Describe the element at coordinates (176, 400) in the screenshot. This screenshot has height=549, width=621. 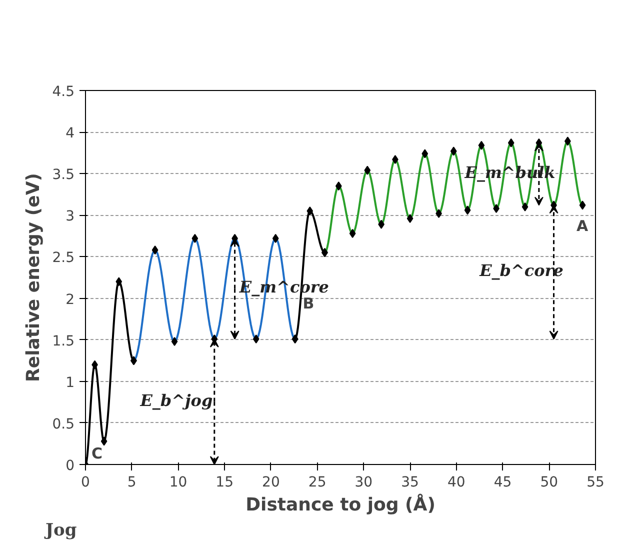
I see `annotation: E_b^jog` at that location.